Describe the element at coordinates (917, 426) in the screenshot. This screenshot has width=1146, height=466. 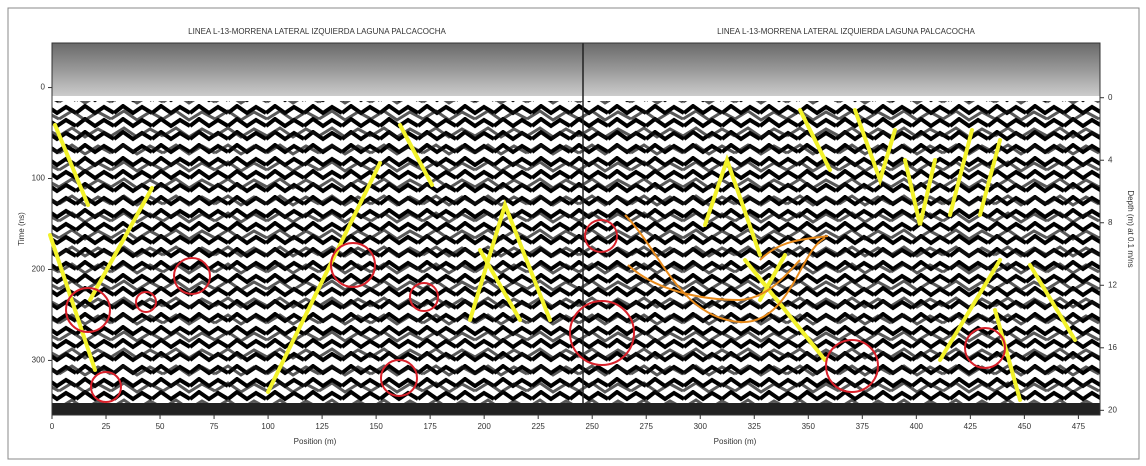
I see `x-tick-label: 400` at that location.